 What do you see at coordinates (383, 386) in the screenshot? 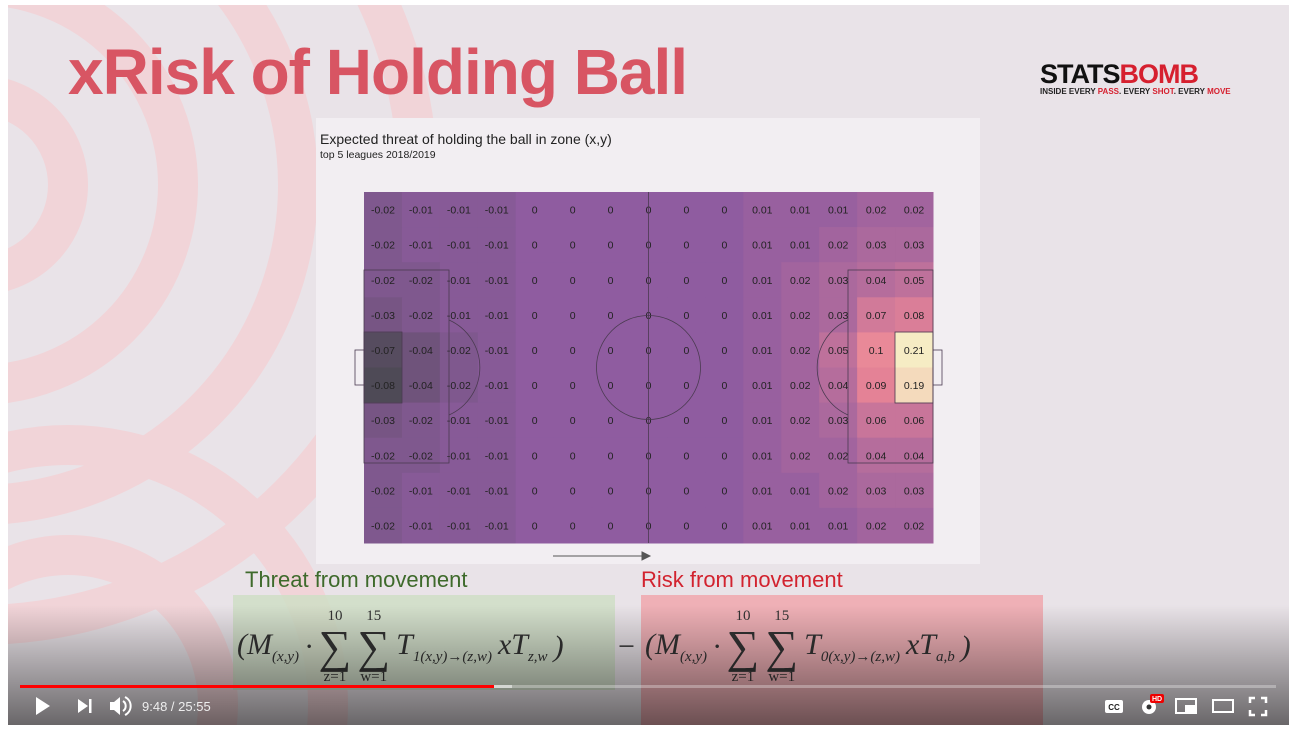
I see `cell-label: -0.08` at bounding box center [383, 386].